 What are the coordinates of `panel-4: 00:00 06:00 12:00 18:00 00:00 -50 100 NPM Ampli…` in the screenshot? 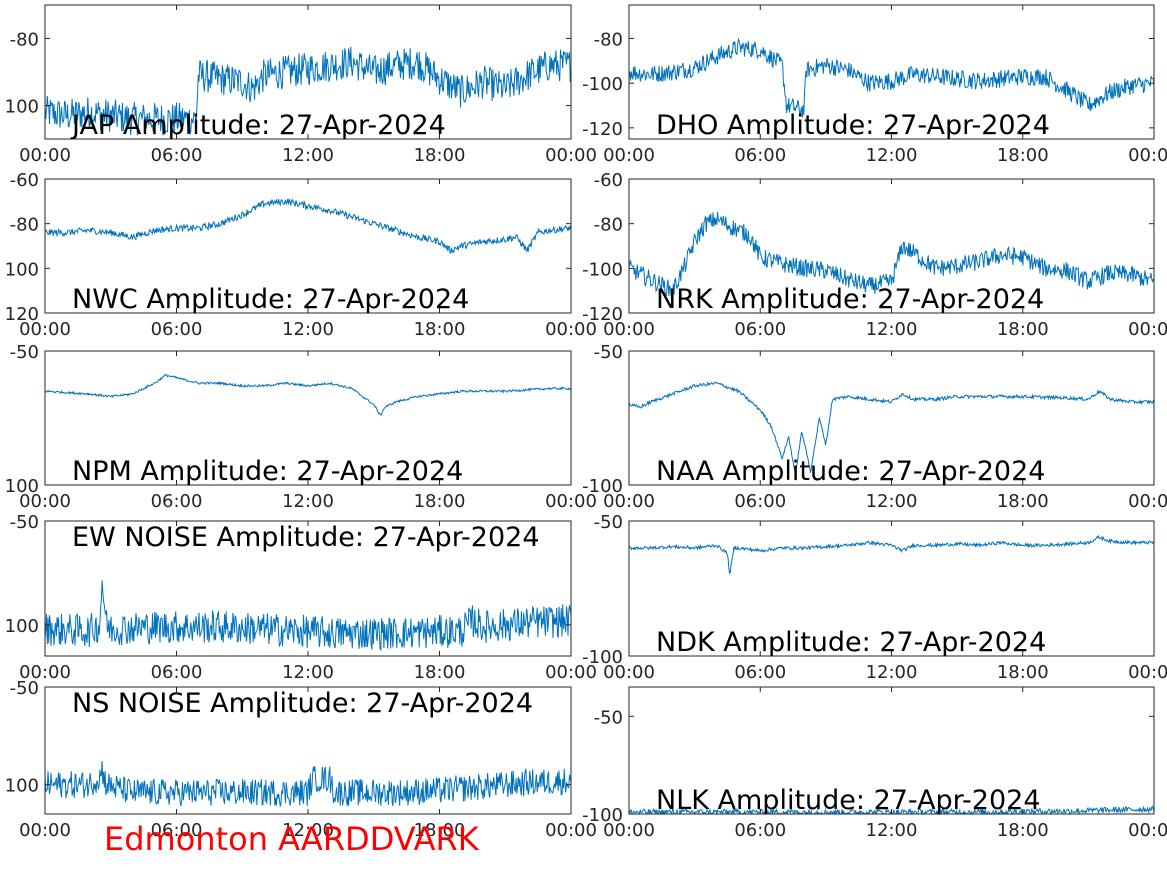 It's located at (301, 427).